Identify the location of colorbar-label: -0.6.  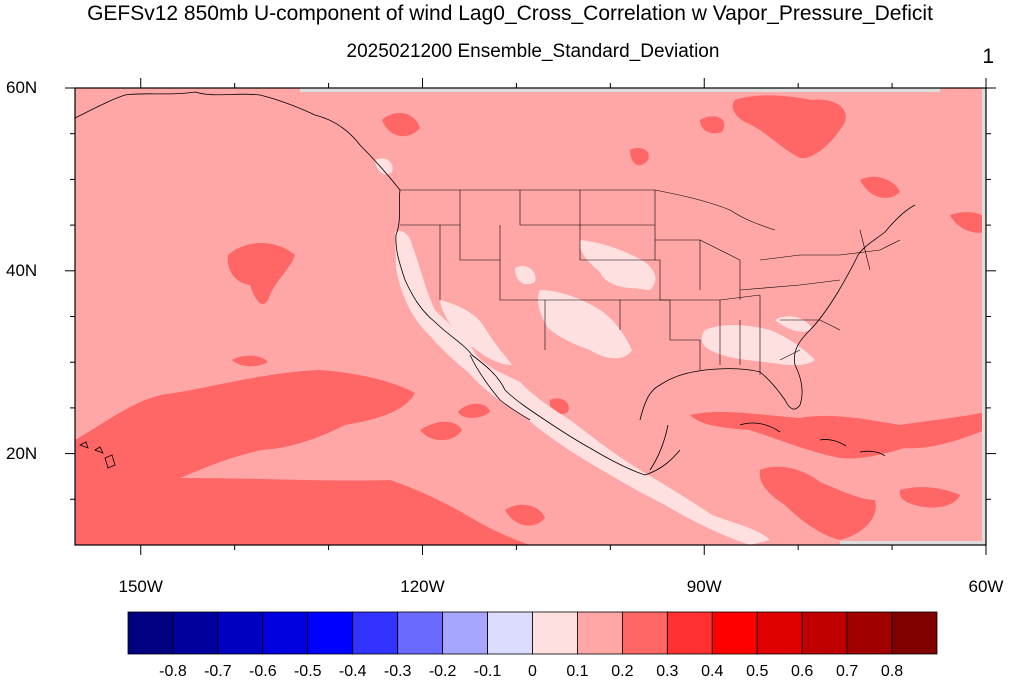
(263, 671).